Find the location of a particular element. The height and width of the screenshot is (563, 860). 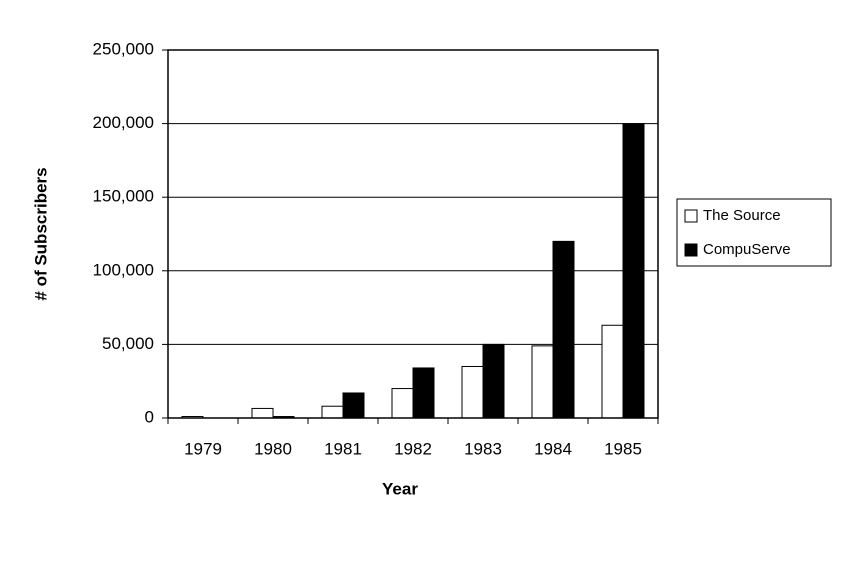

x-tick-label: 1980 is located at coordinates (273, 448).